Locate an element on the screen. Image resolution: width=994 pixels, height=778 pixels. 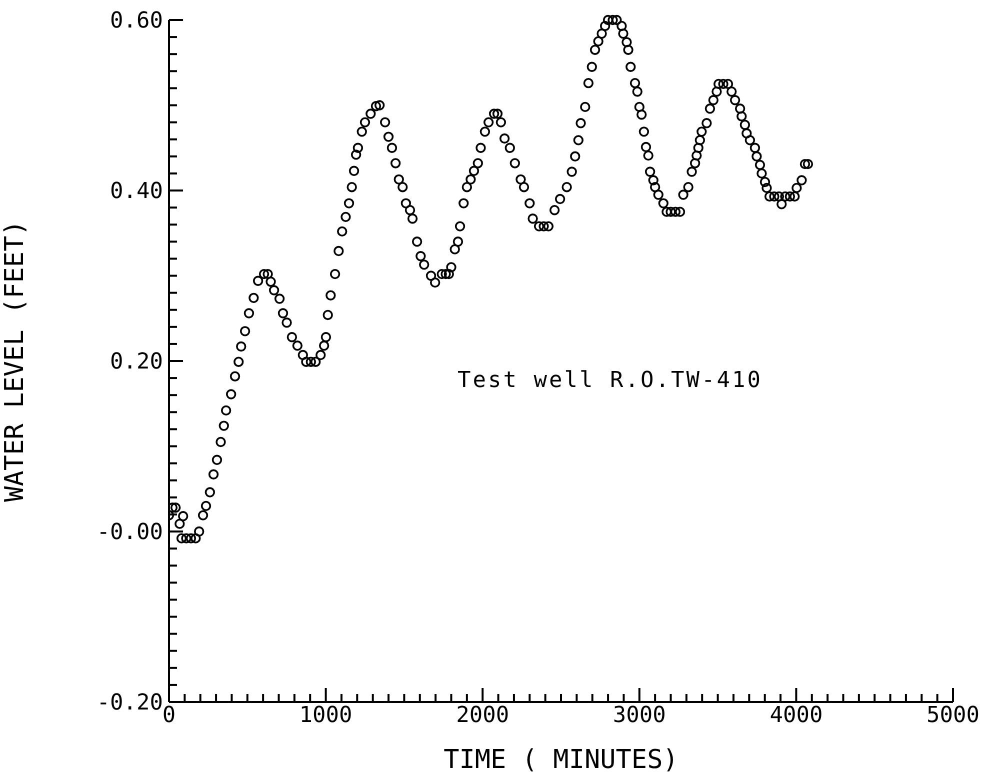
x-tick-label: 1000 is located at coordinates (325, 715).